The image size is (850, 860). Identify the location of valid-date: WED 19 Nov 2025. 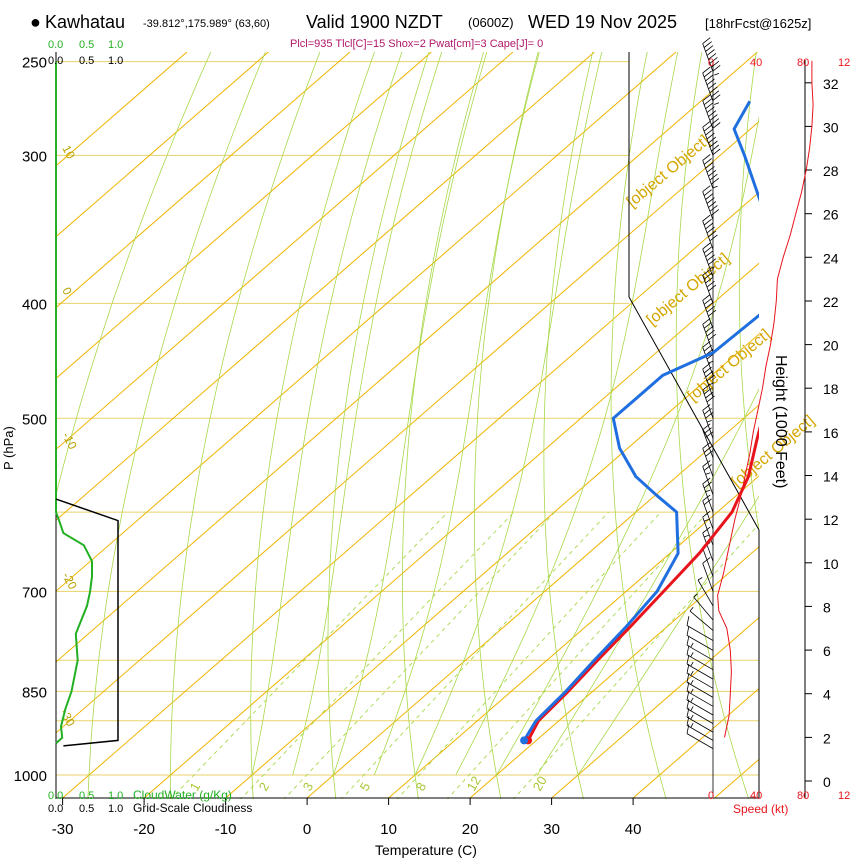
(602, 22).